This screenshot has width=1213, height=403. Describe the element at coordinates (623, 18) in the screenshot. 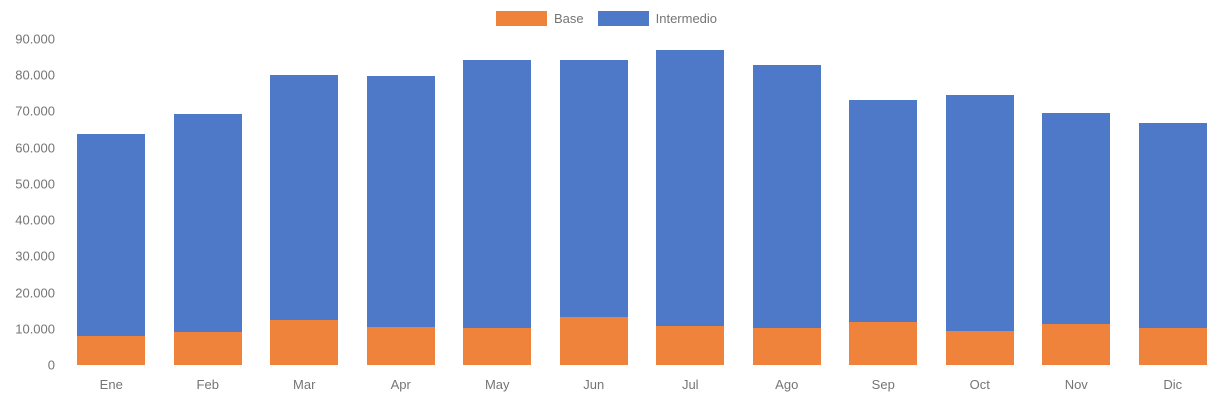

I see `legend-swatch-intermedio` at that location.